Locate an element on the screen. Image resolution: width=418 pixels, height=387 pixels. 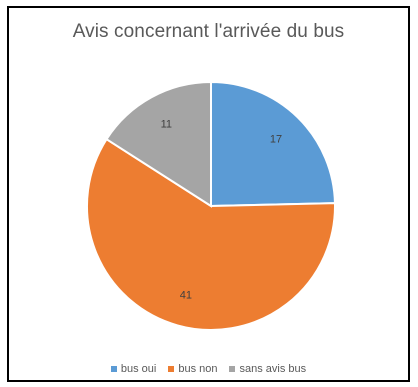
legend-label-bus-non: bus non is located at coordinates (198, 369).